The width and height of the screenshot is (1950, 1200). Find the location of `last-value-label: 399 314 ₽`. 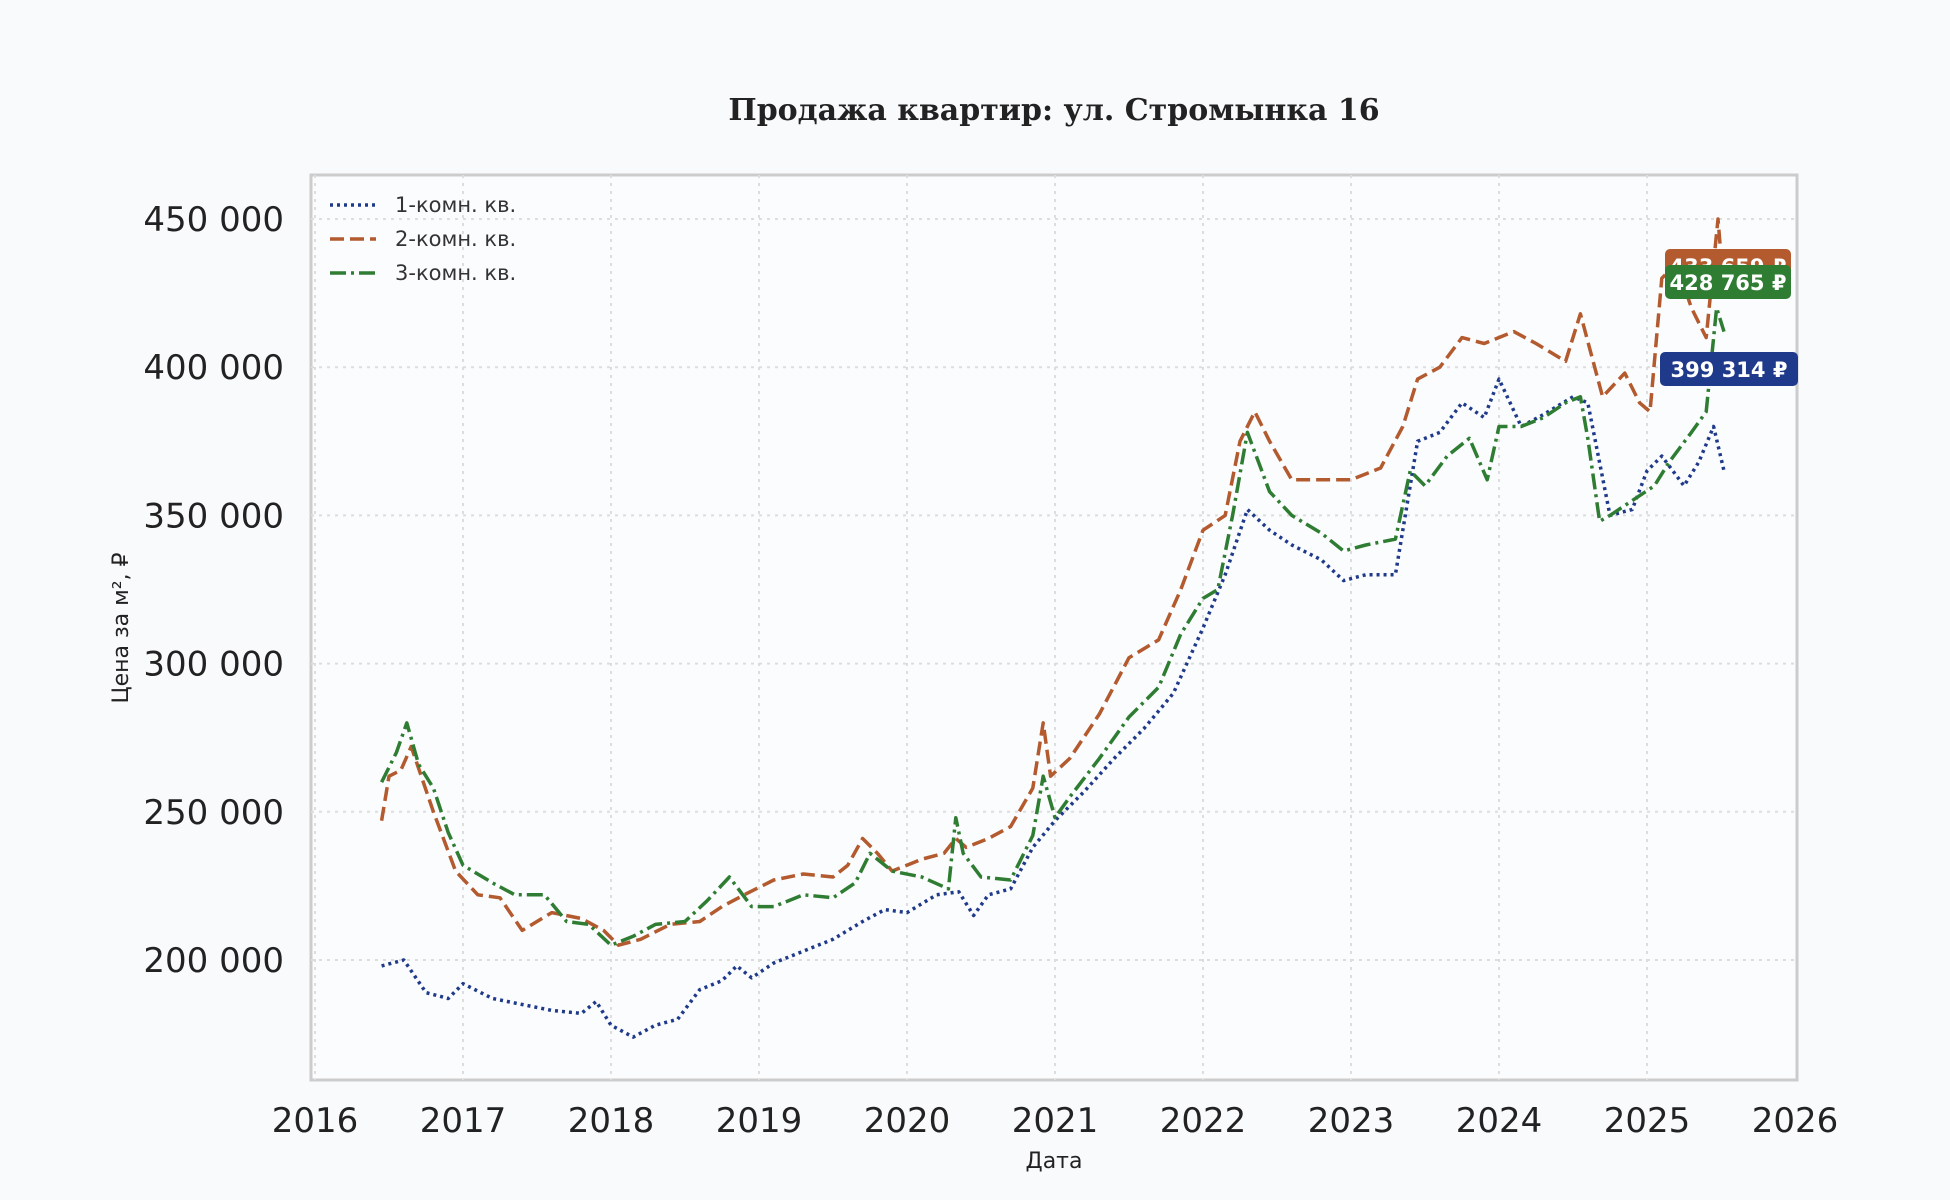

last-value-label: 399 314 ₽ is located at coordinates (1729, 370).